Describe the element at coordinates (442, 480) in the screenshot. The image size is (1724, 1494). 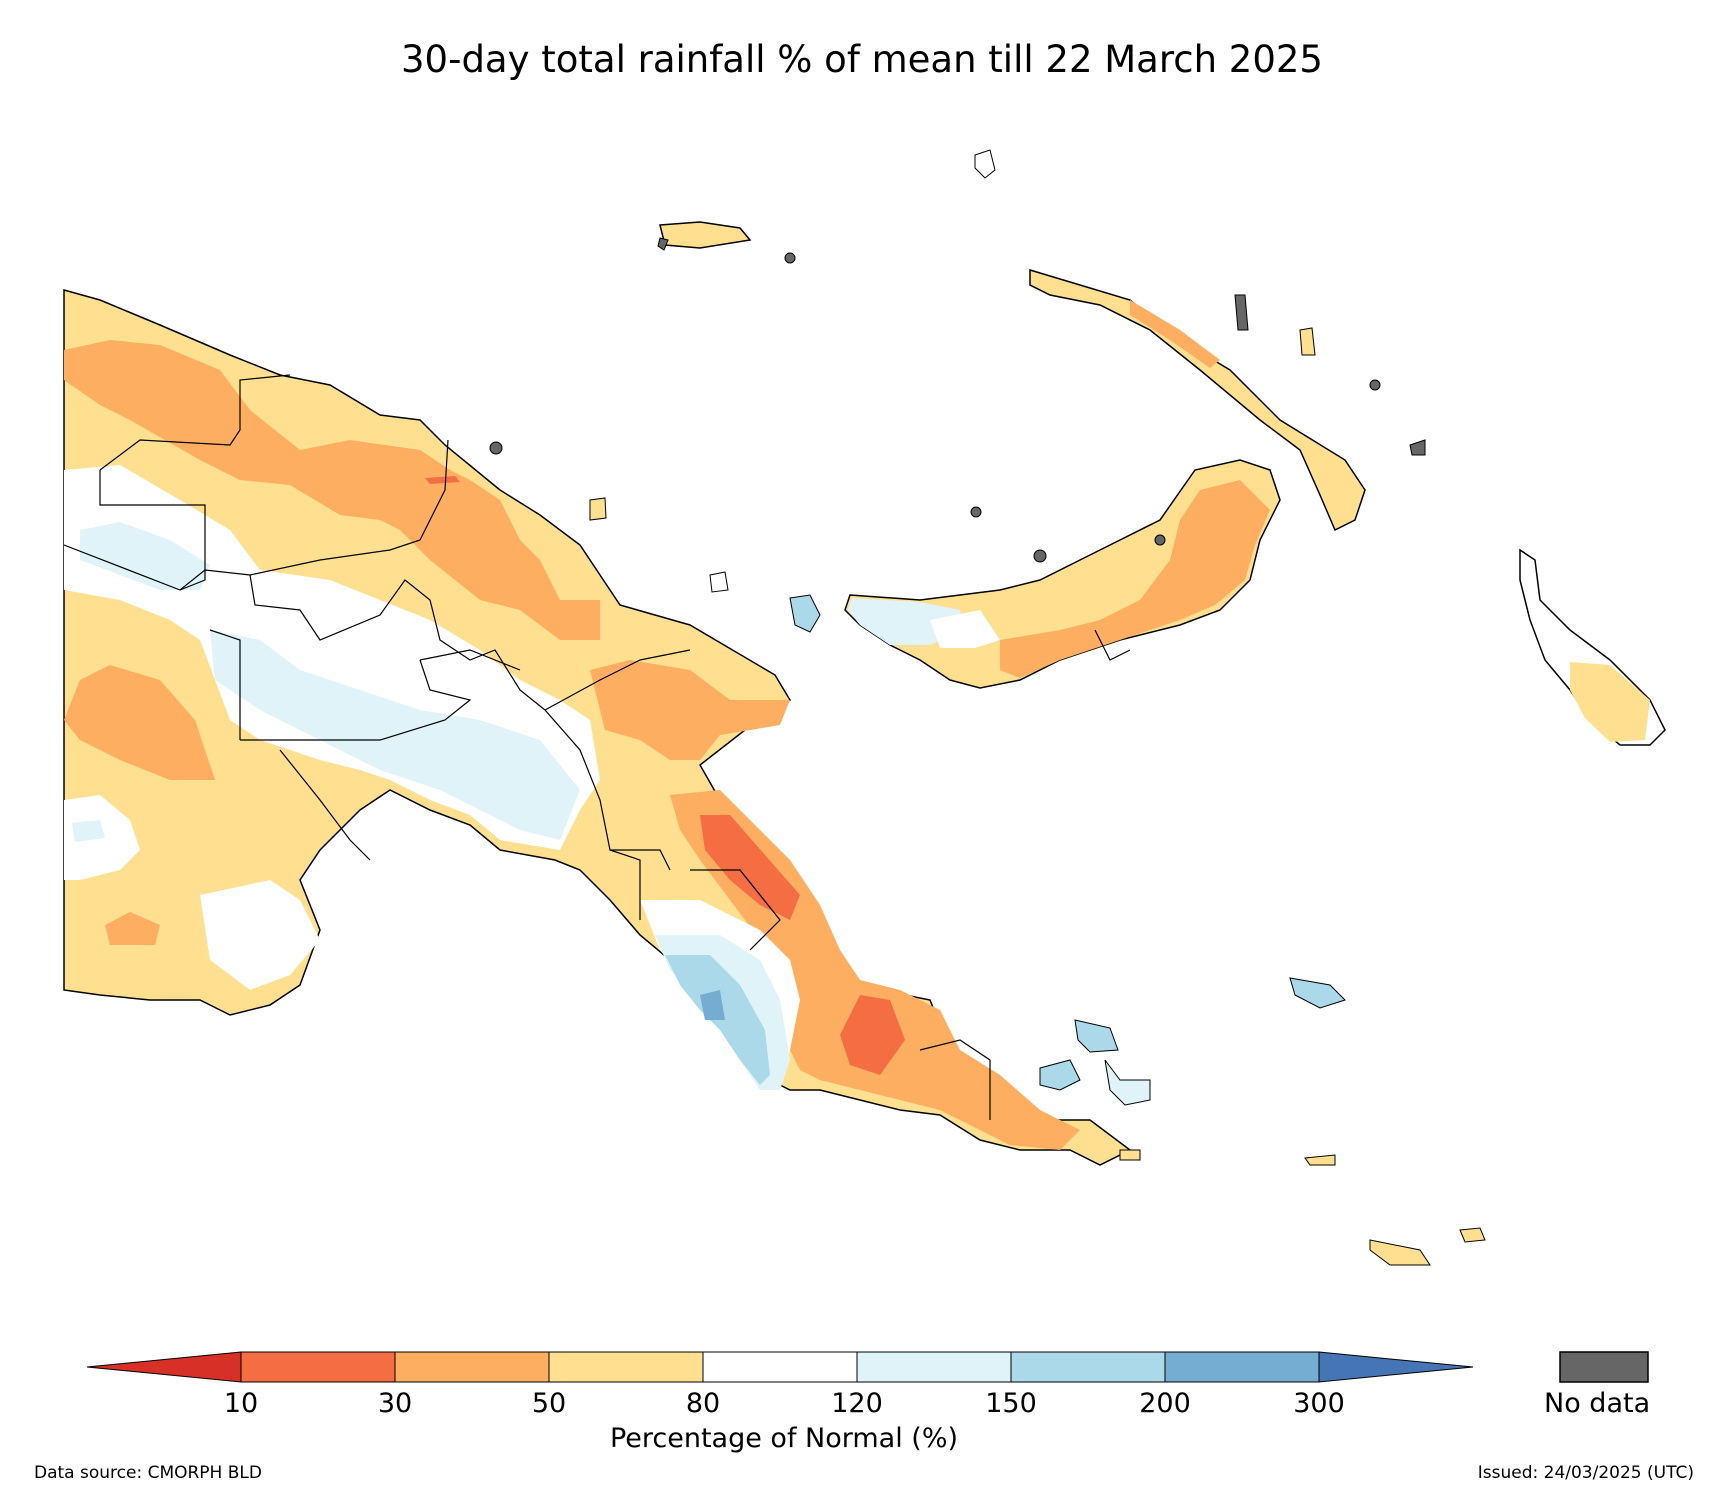
I see `zone-10-30-c` at that location.